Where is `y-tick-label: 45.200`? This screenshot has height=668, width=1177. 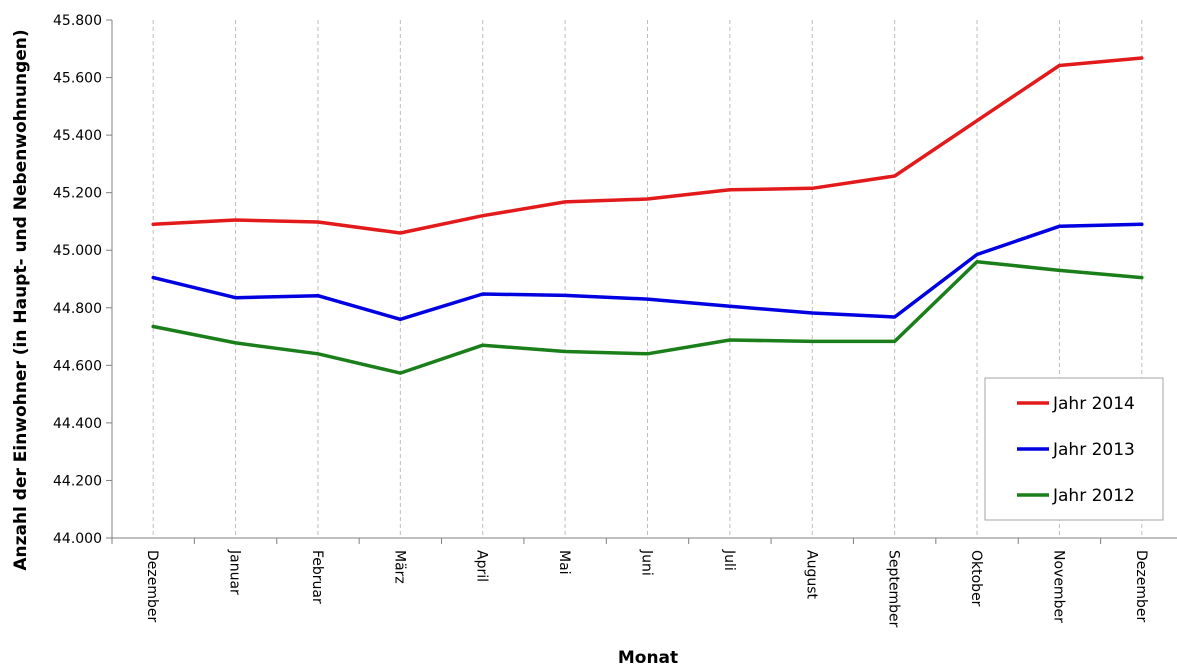
y-tick-label: 45.200 is located at coordinates (77, 194).